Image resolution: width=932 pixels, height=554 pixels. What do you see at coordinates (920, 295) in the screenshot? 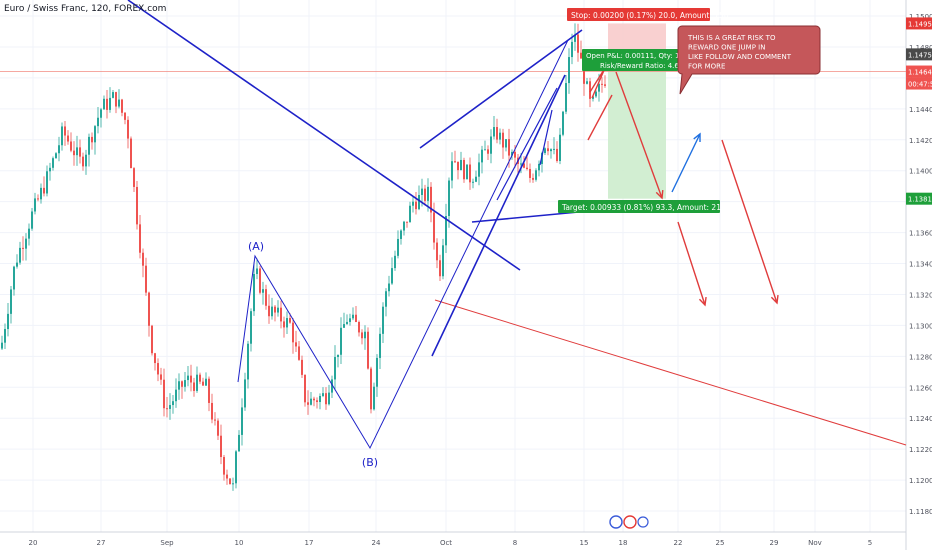
I see `y-tick-label: 1.13200` at bounding box center [920, 295].